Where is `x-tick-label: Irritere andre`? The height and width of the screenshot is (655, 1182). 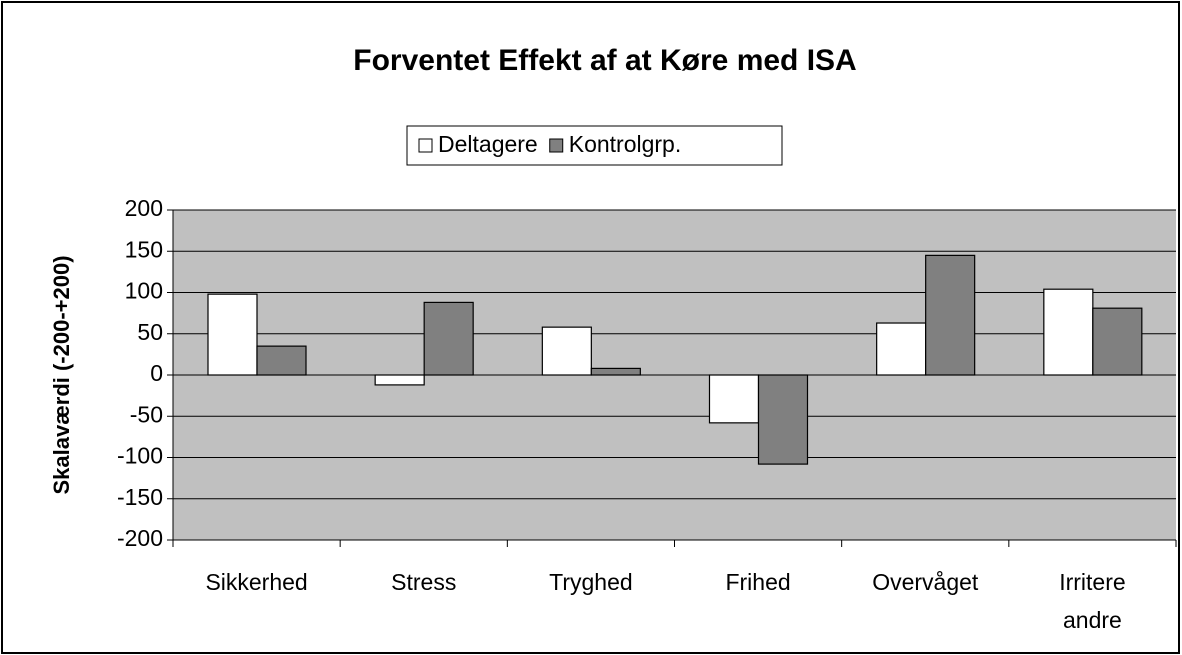 x-tick-label: Irritere andre is located at coordinates (1092, 601).